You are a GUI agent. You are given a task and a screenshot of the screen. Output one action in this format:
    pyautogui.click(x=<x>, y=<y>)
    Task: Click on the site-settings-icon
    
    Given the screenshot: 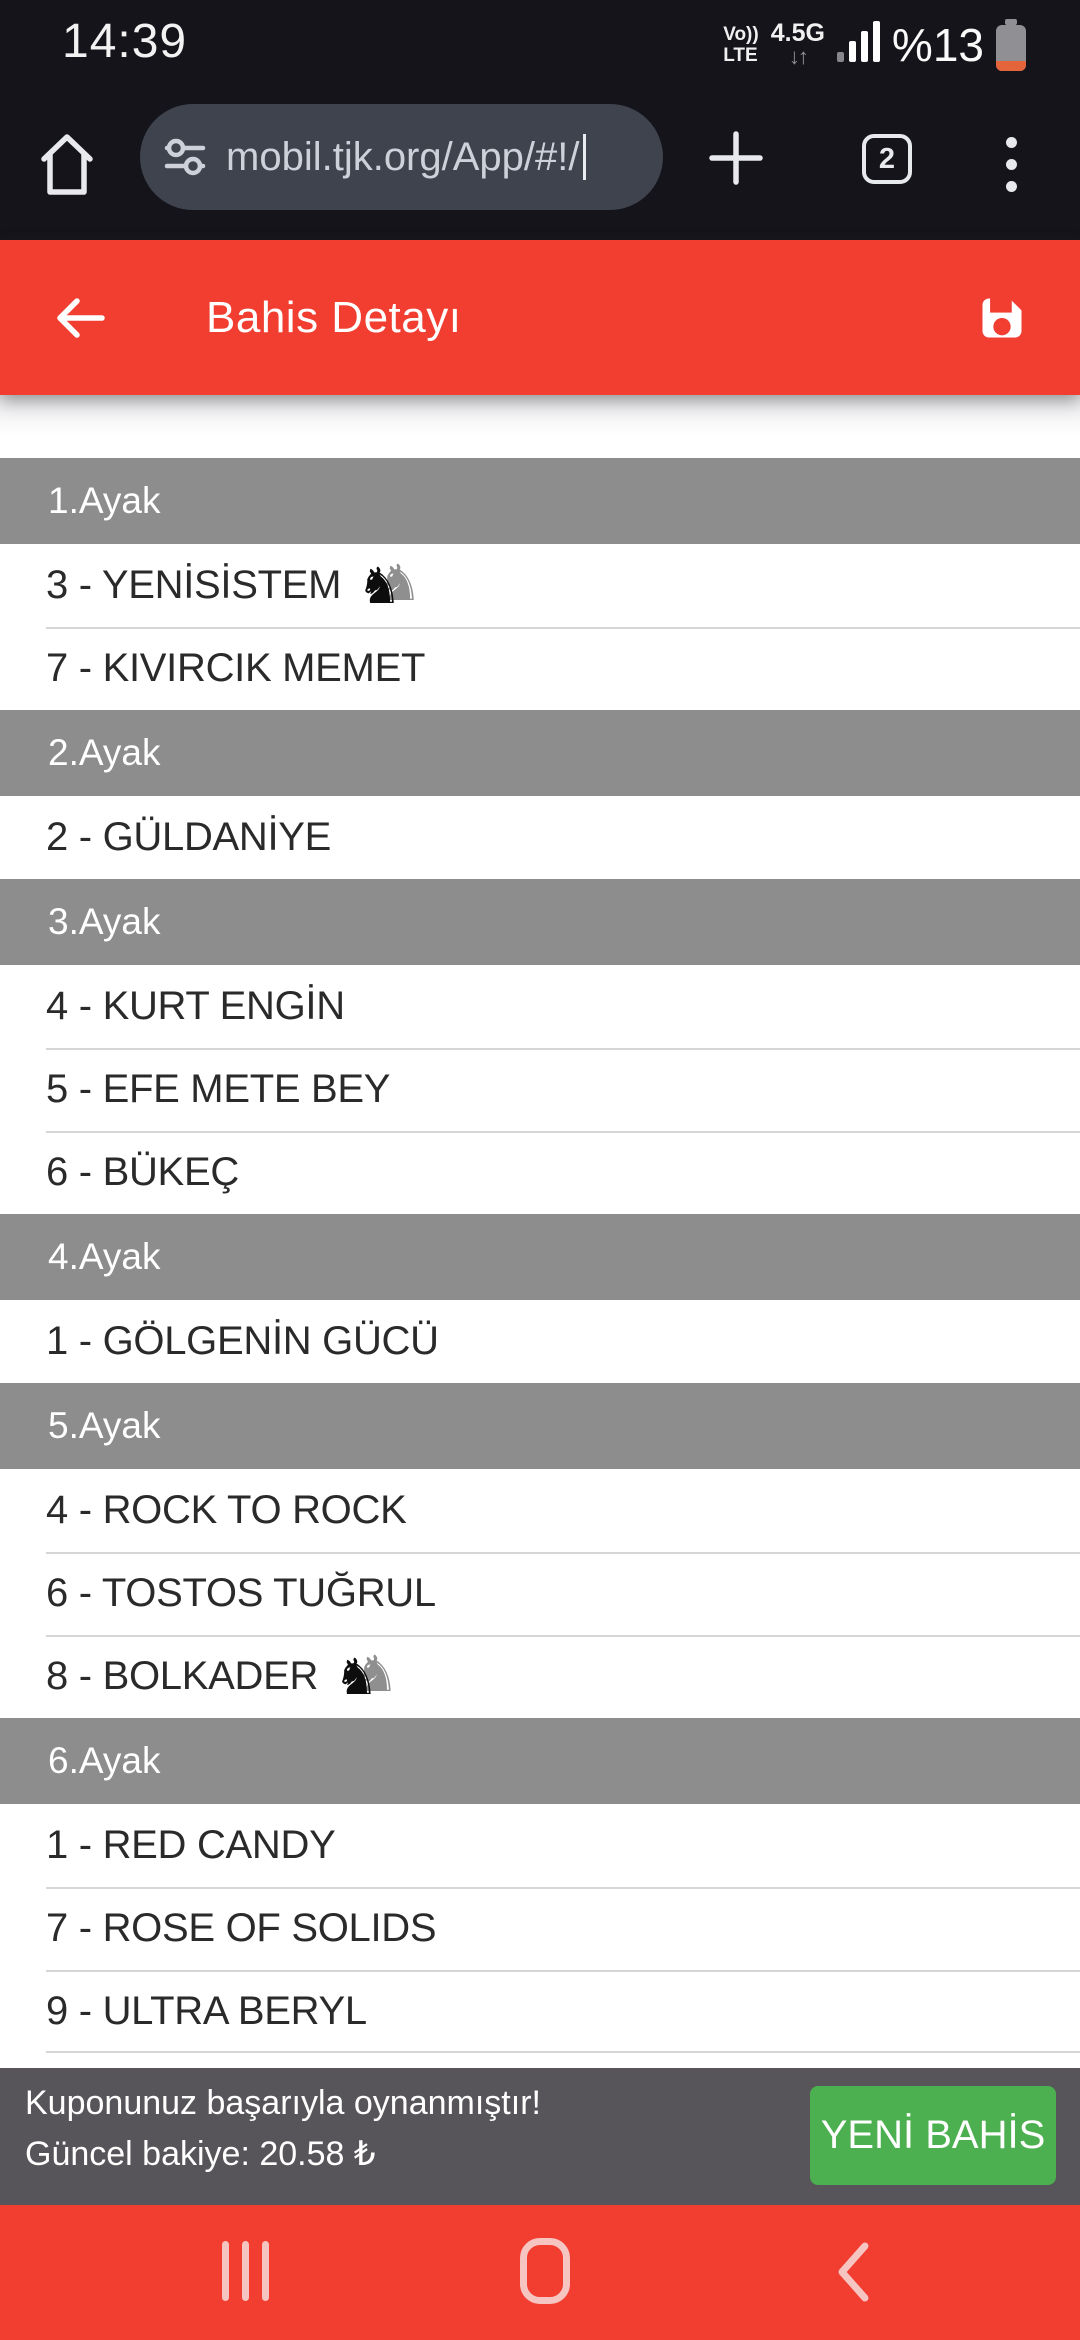 What is the action you would take?
    pyautogui.click(x=185, y=157)
    